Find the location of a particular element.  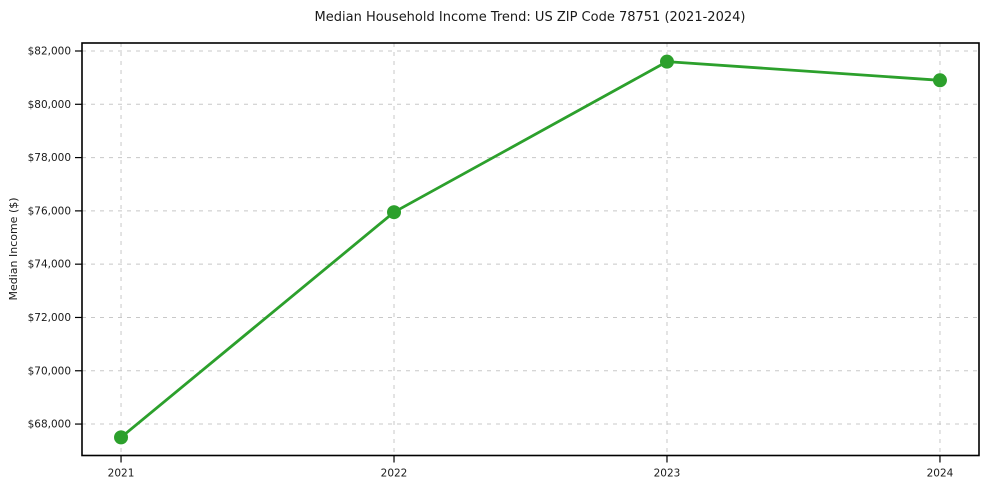

data-point-2022 is located at coordinates (394, 212).